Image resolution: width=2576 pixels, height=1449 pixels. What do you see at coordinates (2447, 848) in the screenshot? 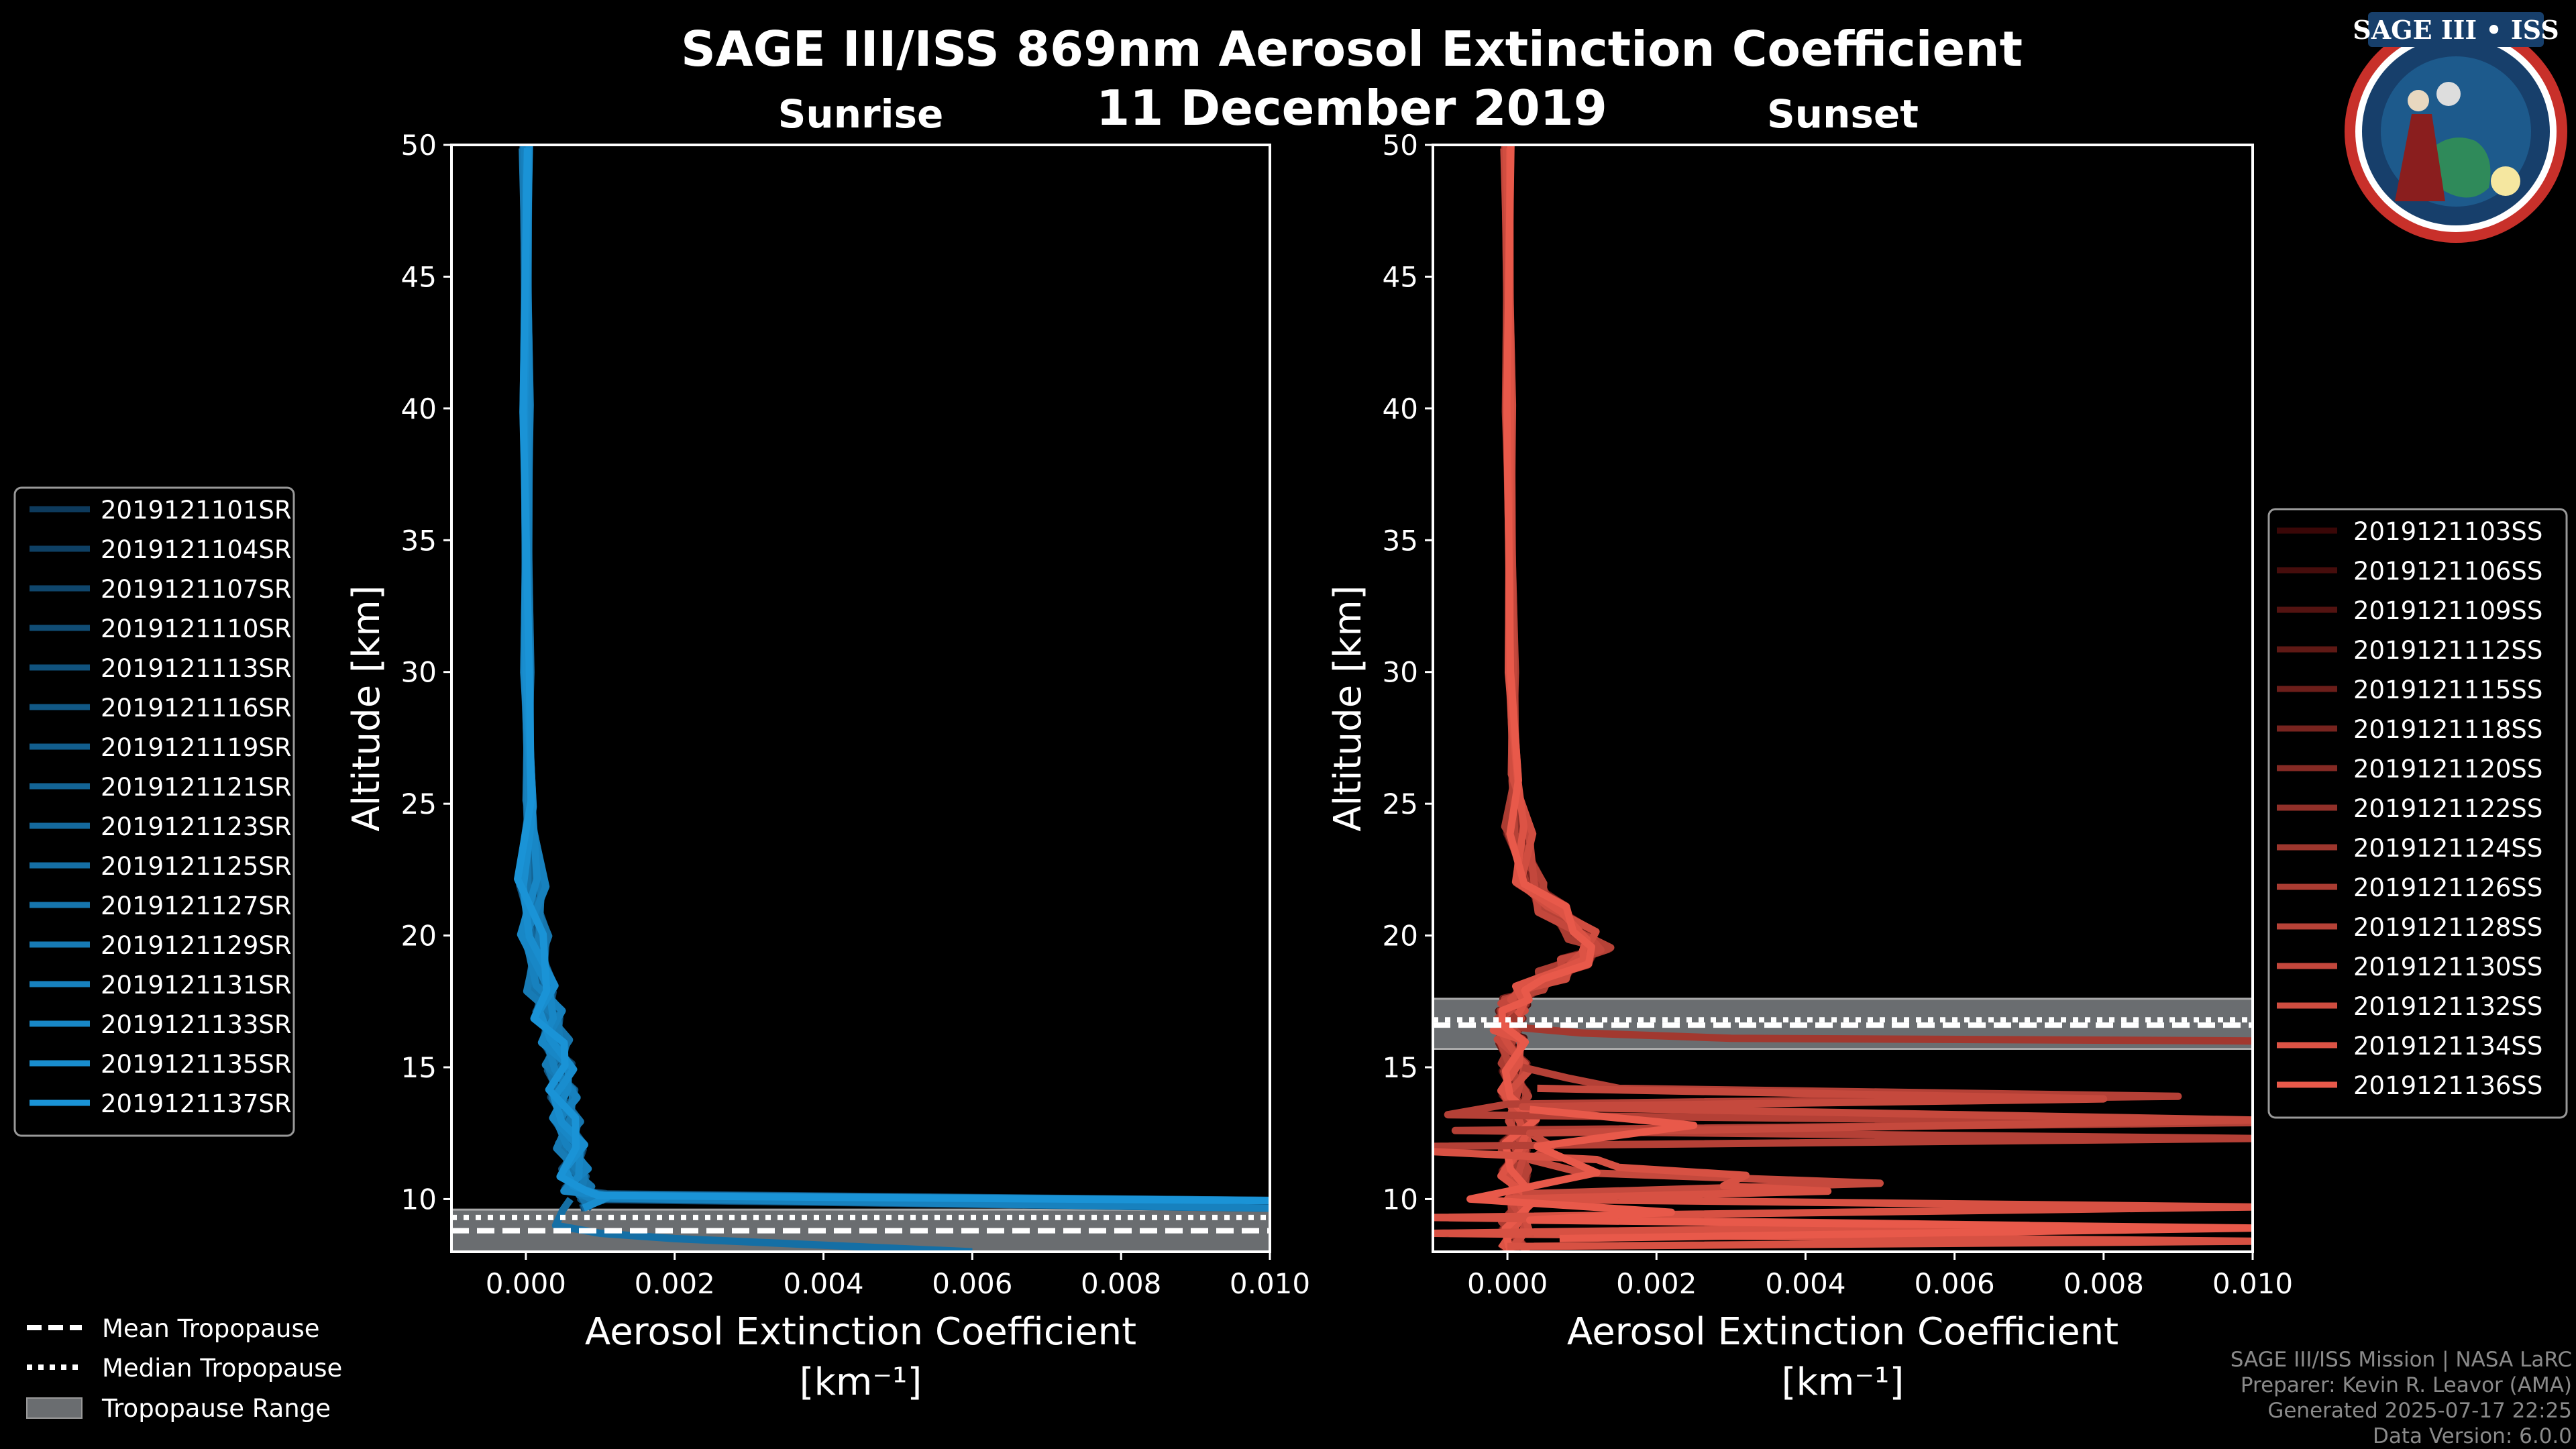
I see `legend-entry: 2019121124SS` at bounding box center [2447, 848].